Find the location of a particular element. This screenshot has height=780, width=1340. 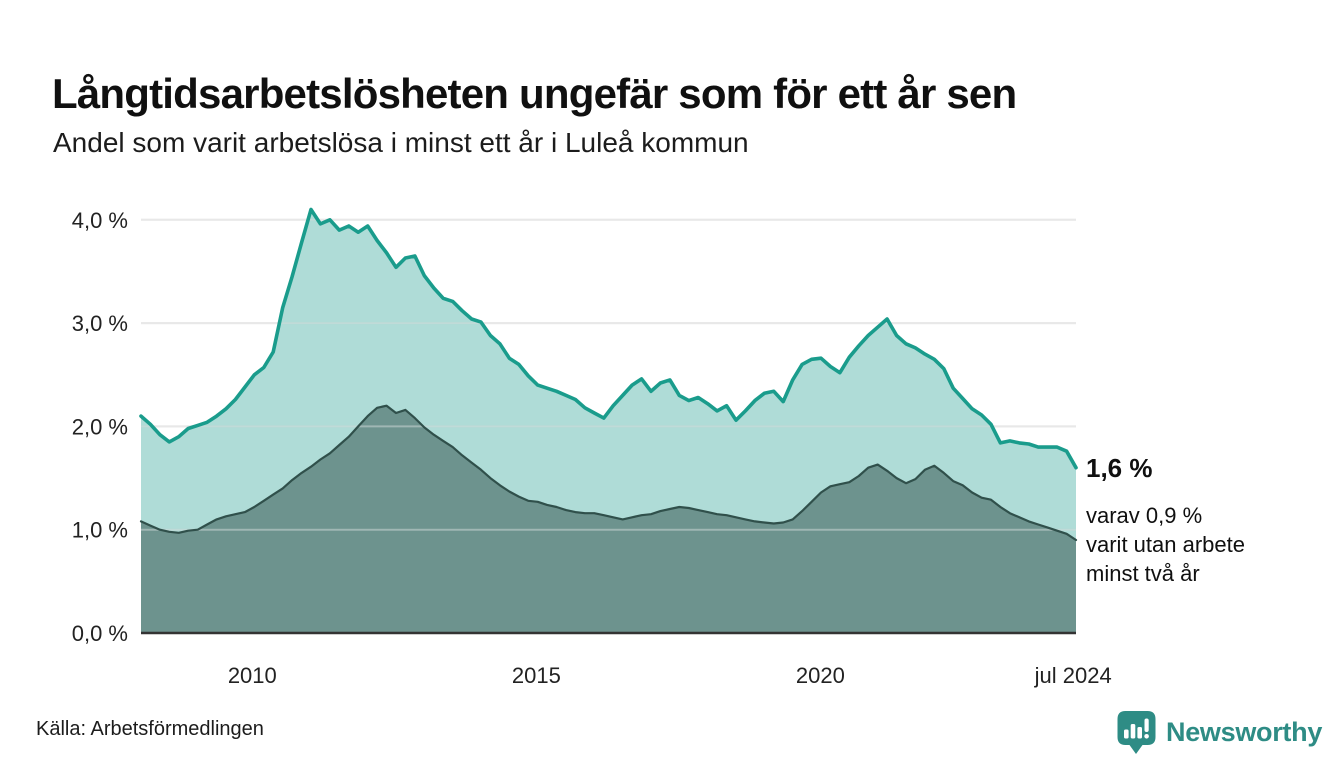

y-tick-label: 2,0 % is located at coordinates (100, 426).